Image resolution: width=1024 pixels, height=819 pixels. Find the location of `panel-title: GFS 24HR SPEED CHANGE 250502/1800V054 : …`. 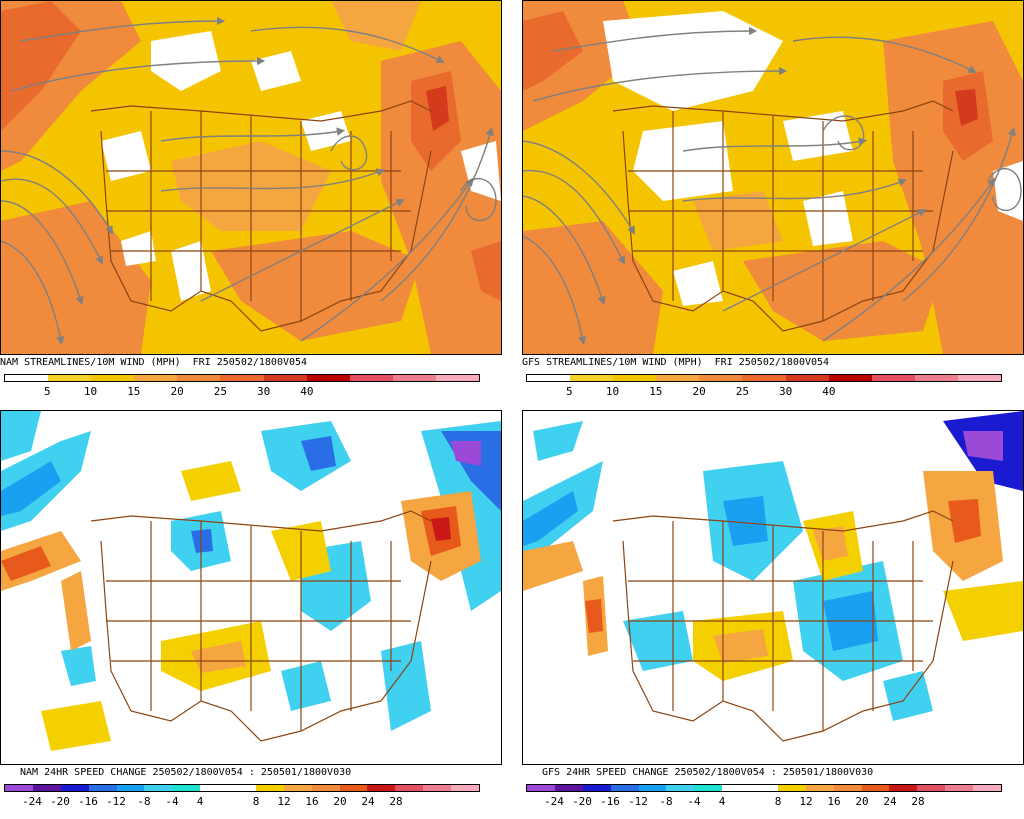

panel-title: GFS 24HR SPEED CHANGE 250502/1800V054 : … is located at coordinates (708, 772).